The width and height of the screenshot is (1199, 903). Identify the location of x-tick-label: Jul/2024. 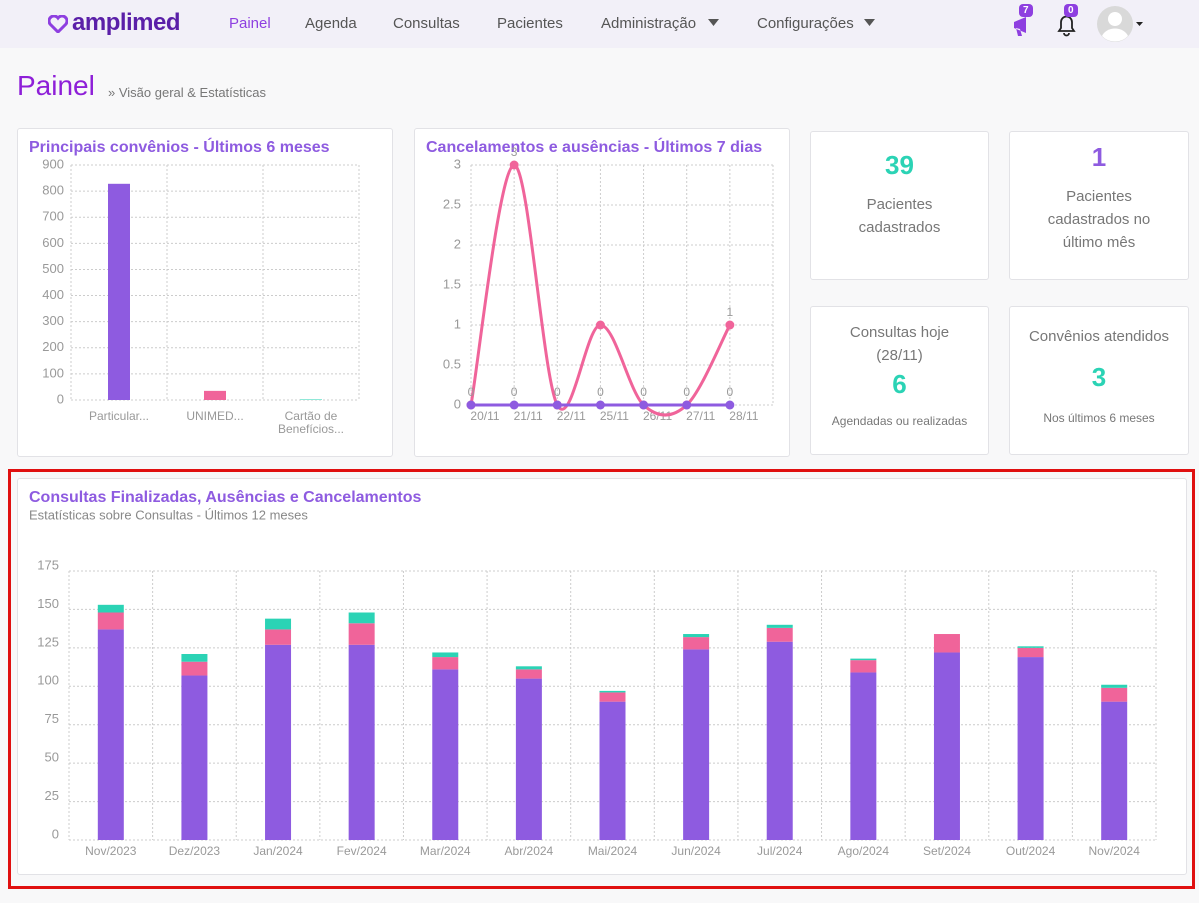
(780, 851).